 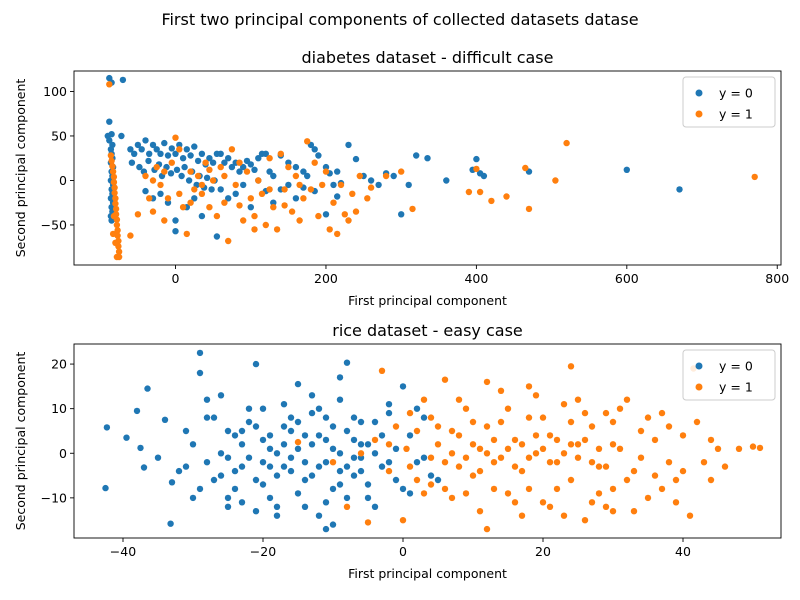 I want to click on chart1-legend-box, so click(x=729, y=102).